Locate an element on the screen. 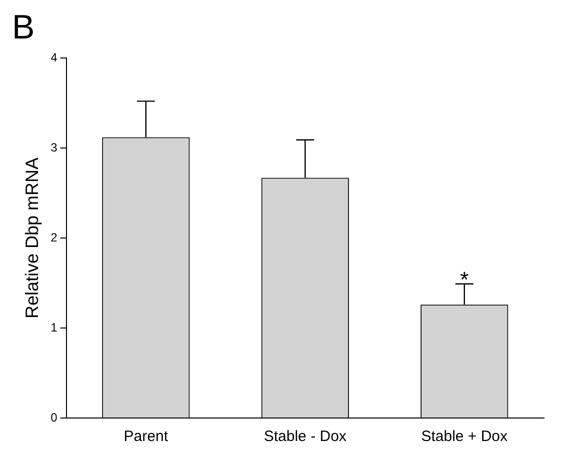 This screenshot has height=468, width=562. y-tick-label: 4 is located at coordinates (54, 57).